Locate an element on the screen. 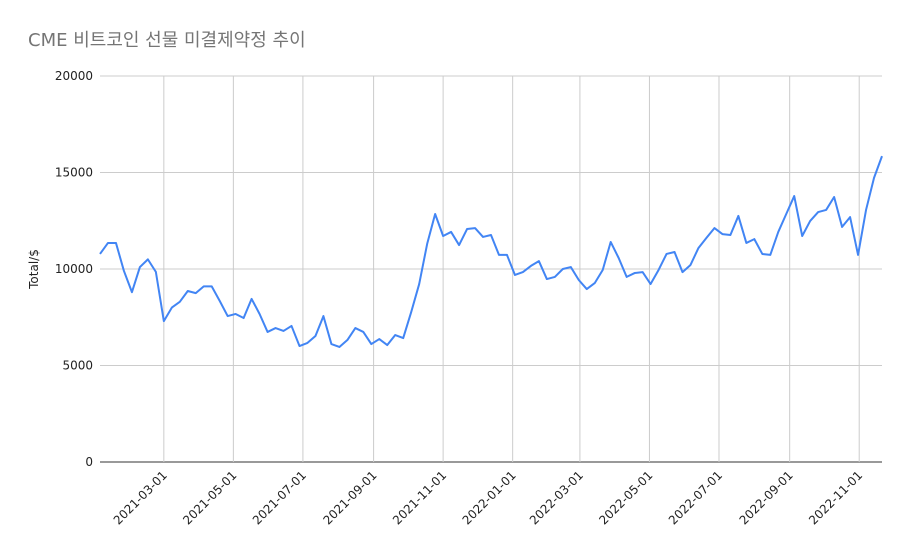 The height and width of the screenshot is (547, 910). x-tick-label: 2021-05-01 is located at coordinates (209, 497).